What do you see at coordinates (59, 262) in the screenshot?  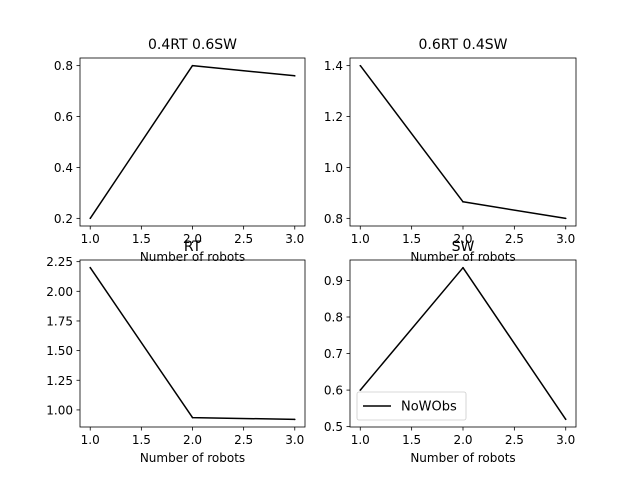 I see `y-tick-label: 2.25` at bounding box center [59, 262].